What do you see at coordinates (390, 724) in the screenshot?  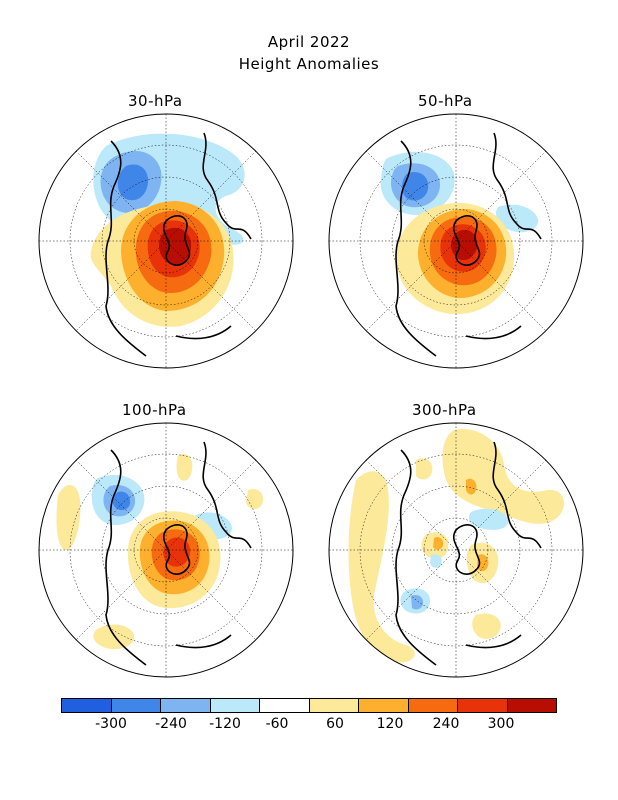 I see `colorbar-tick-label: 120` at bounding box center [390, 724].